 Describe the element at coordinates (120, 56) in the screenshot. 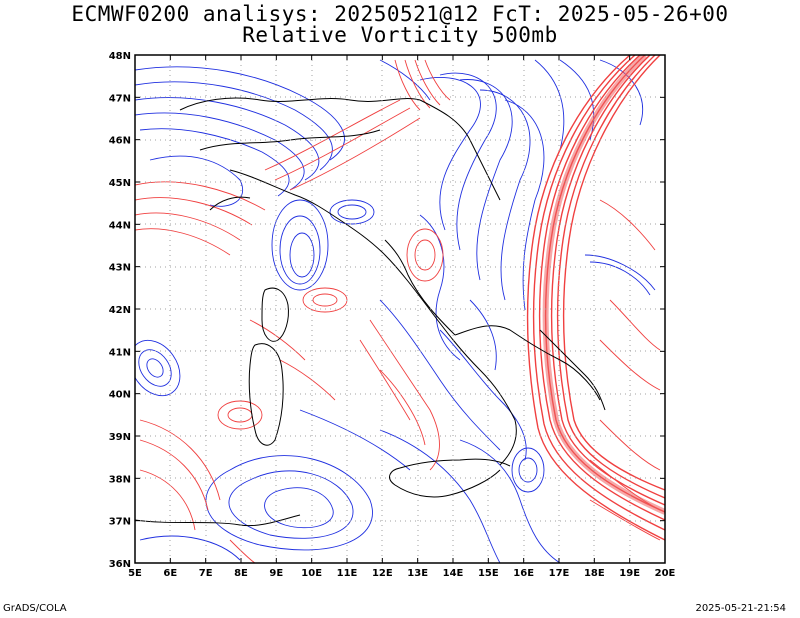

I see `lat-label: 48N` at that location.